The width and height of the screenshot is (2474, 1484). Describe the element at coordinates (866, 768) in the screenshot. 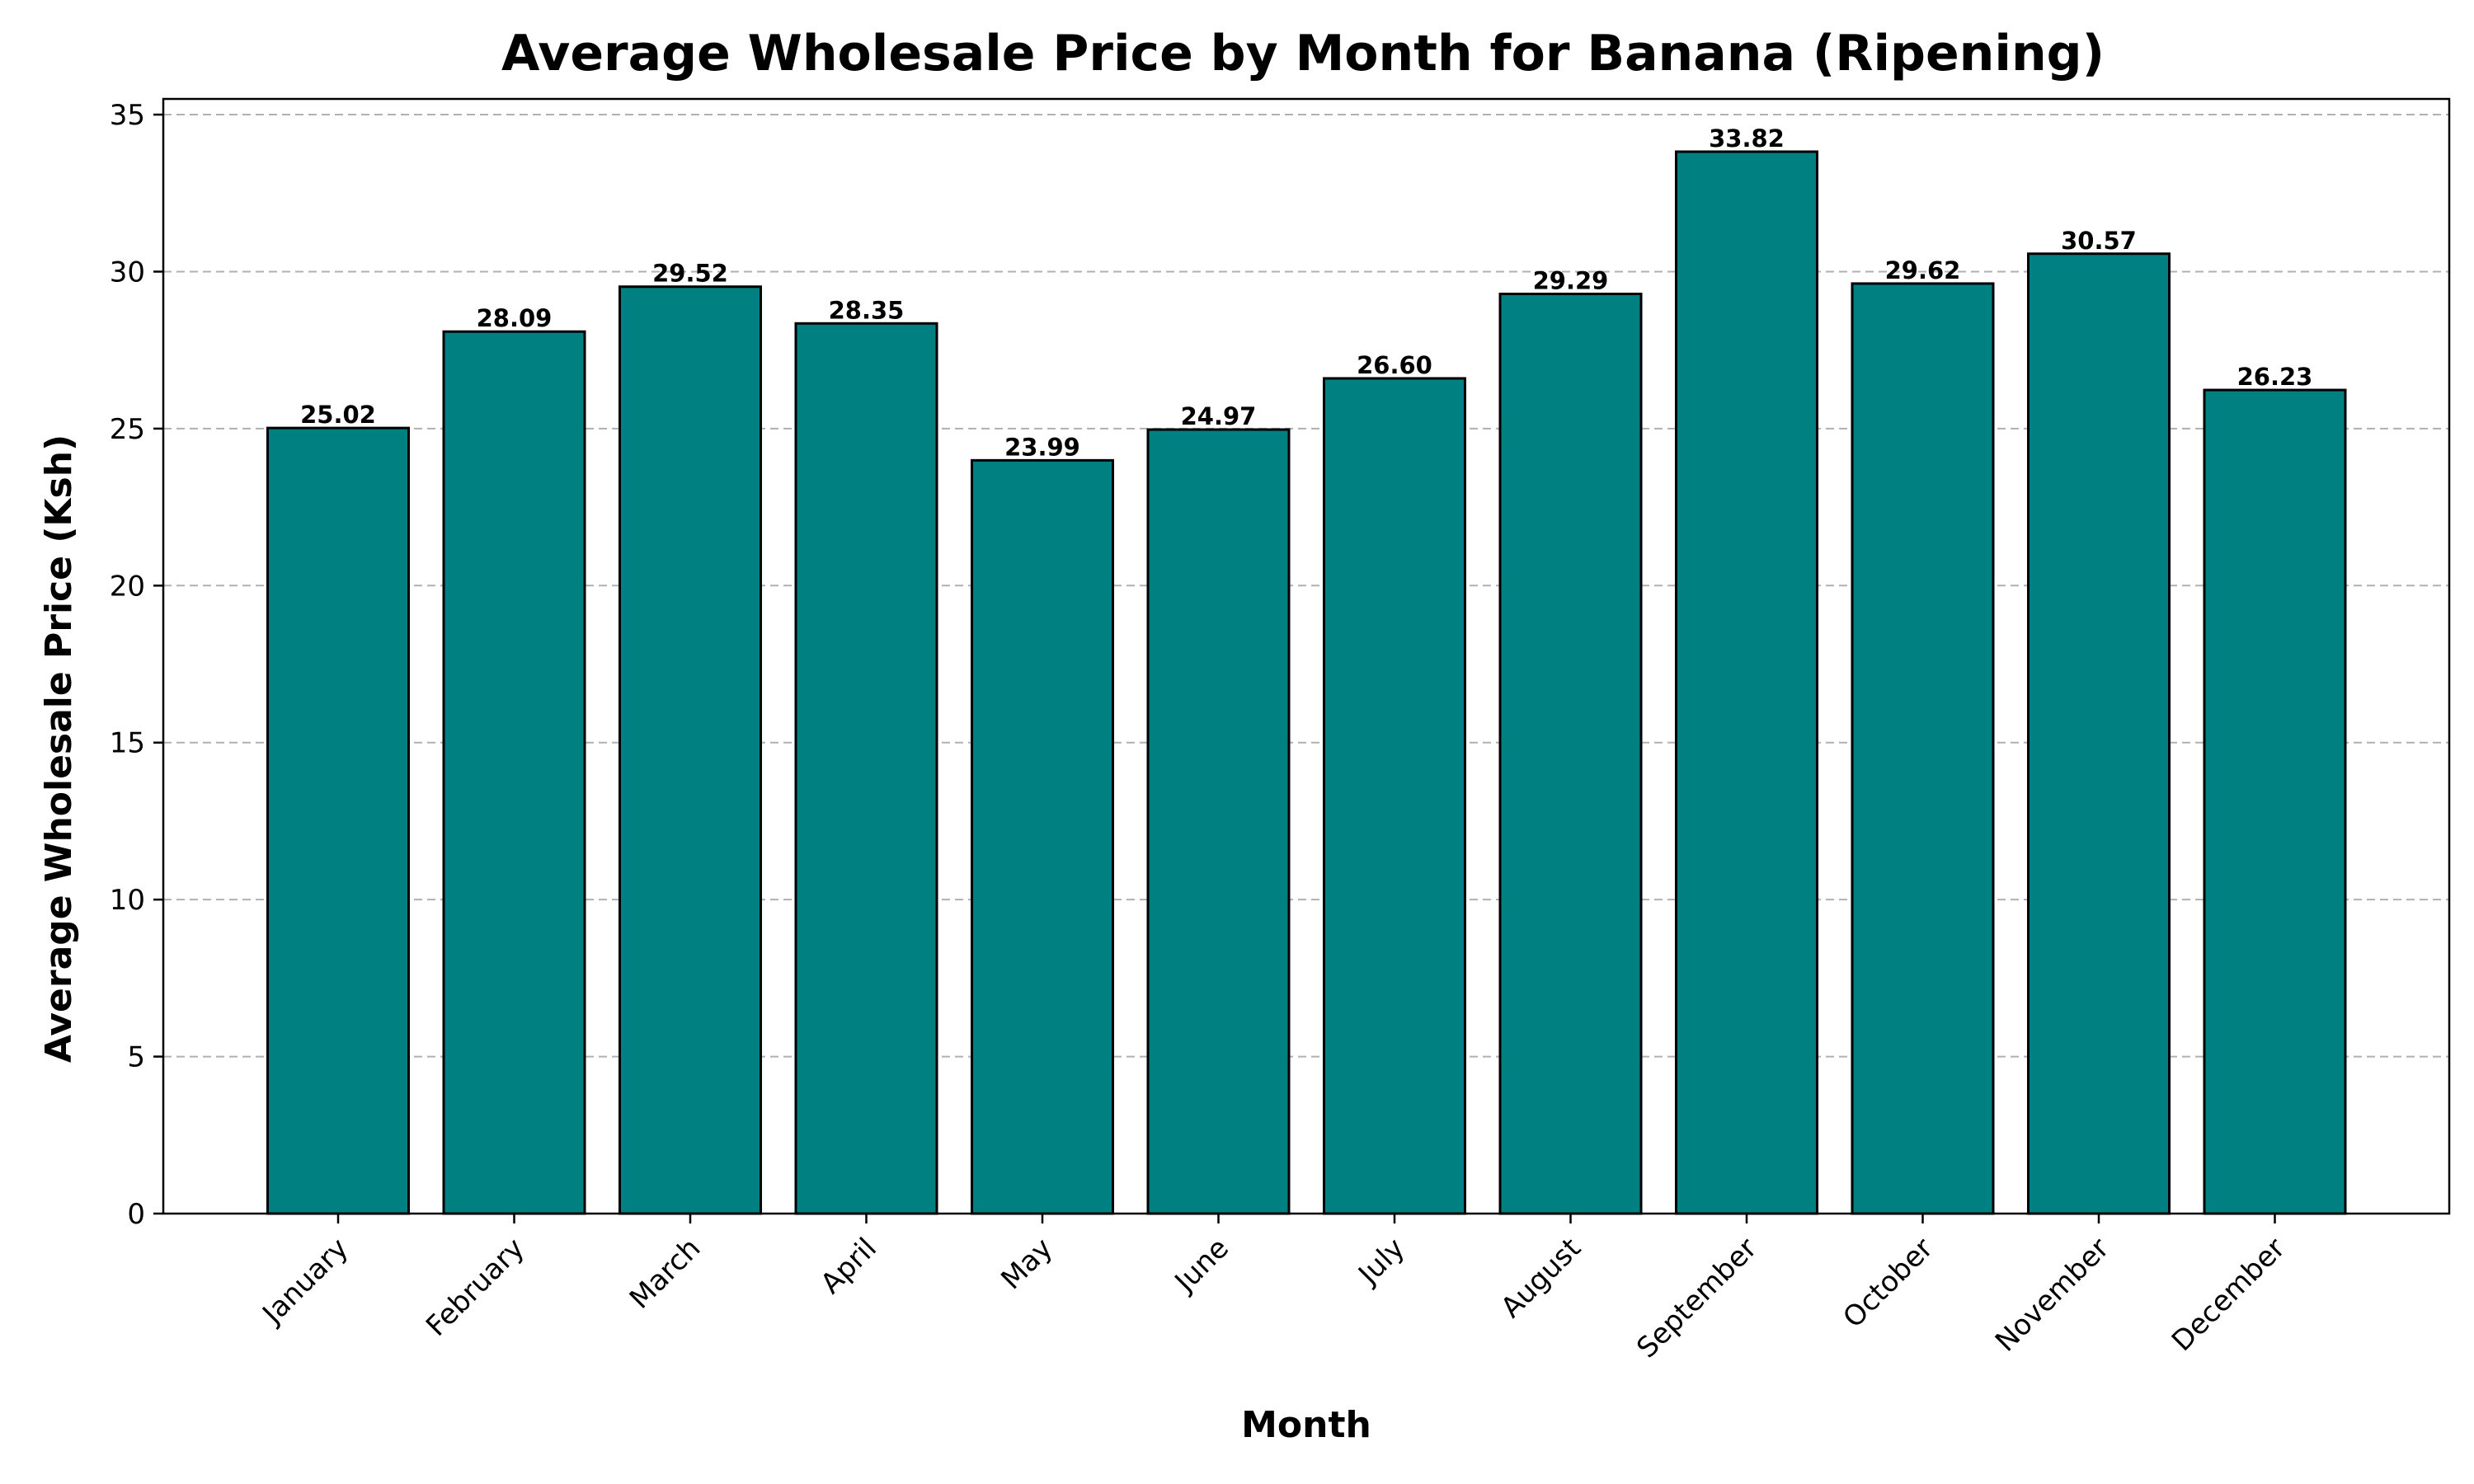

I see `bar-april` at that location.